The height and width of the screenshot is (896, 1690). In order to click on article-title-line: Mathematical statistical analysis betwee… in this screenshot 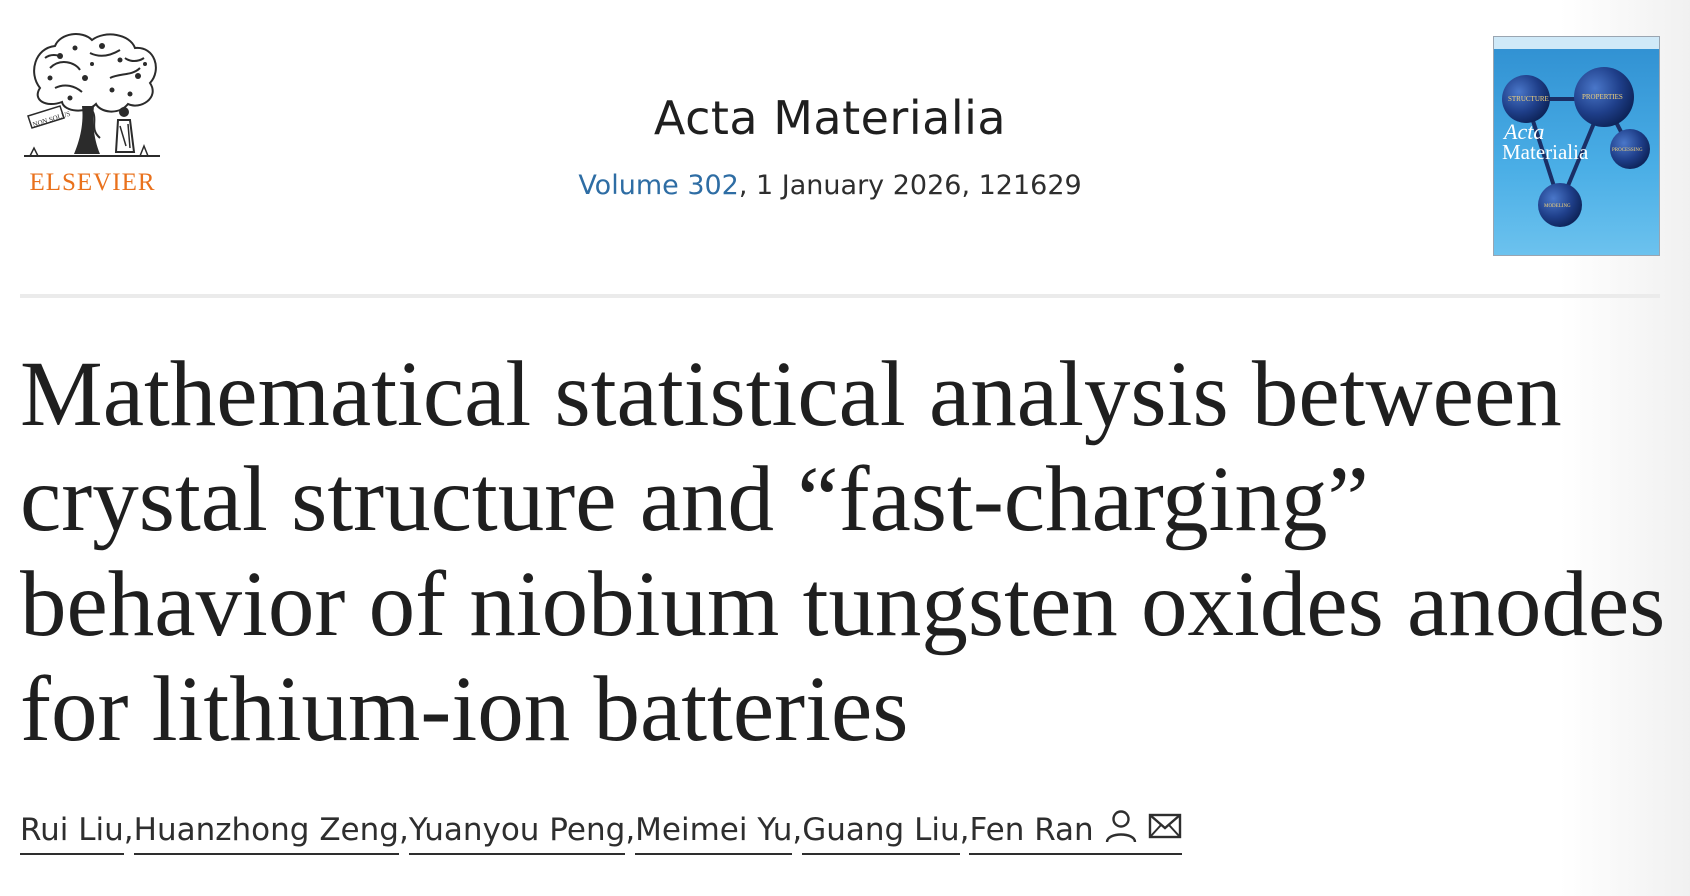, I will do `click(791, 394)`.